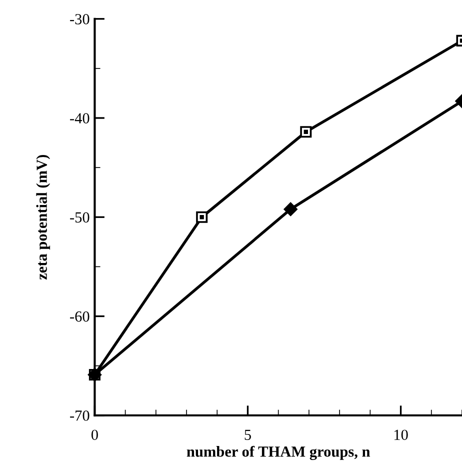 The height and width of the screenshot is (472, 462). What do you see at coordinates (401, 435) in the screenshot?
I see `x-tick-label: 10` at bounding box center [401, 435].